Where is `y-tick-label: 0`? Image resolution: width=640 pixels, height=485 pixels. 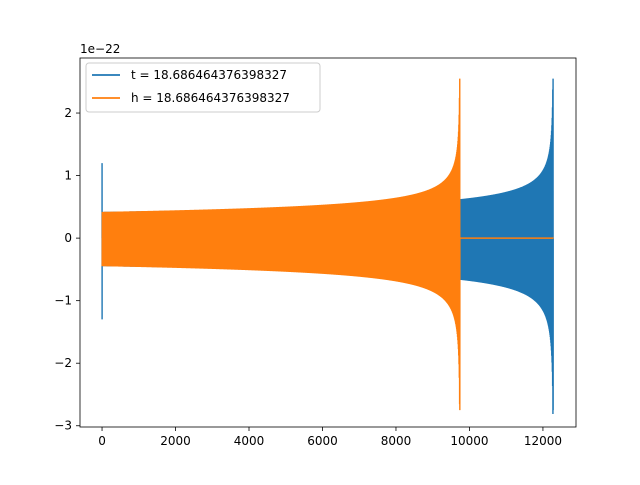
y-tick-label: 0 is located at coordinates (68, 238).